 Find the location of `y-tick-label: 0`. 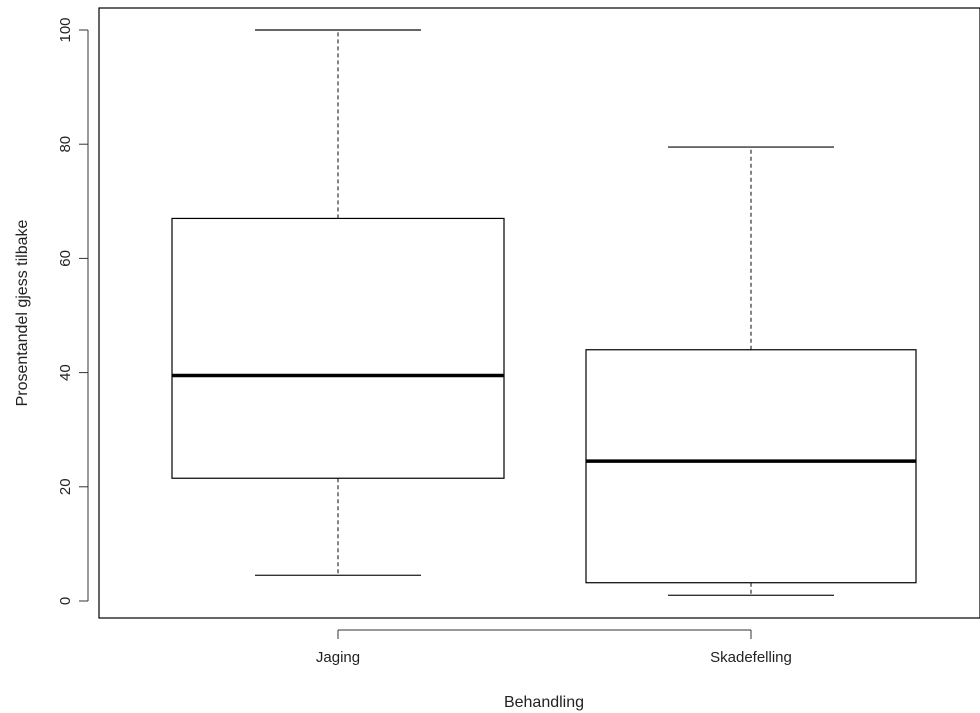

y-tick-label: 0 is located at coordinates (65, 601).